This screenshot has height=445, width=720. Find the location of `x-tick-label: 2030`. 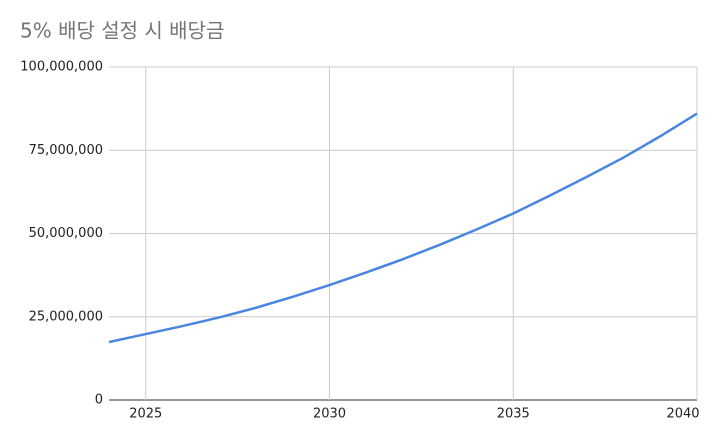

x-tick-label: 2030 is located at coordinates (329, 414).